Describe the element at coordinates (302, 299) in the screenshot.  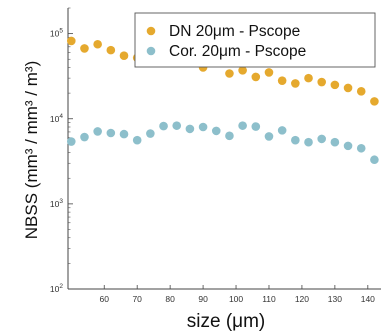
I see `x-tick-label: 120` at that location.